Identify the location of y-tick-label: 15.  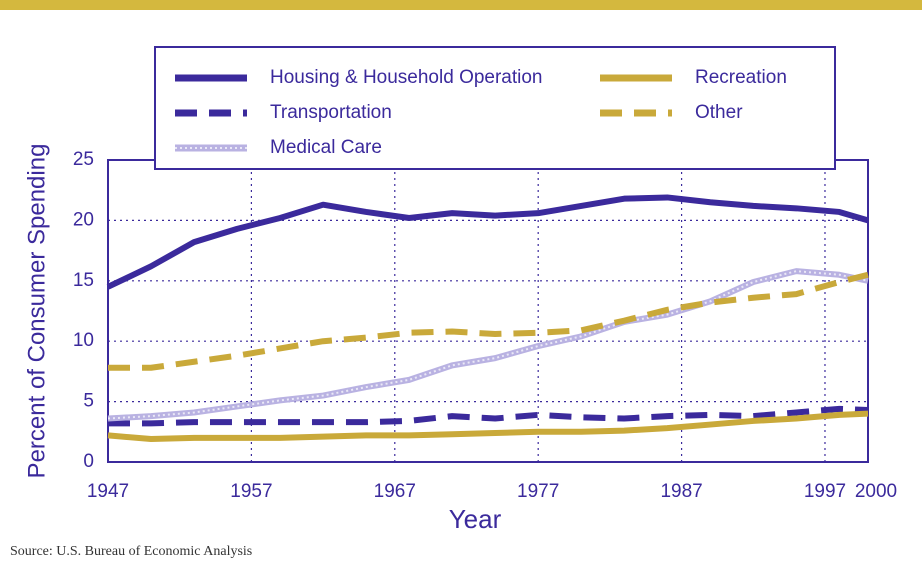
(83, 280).